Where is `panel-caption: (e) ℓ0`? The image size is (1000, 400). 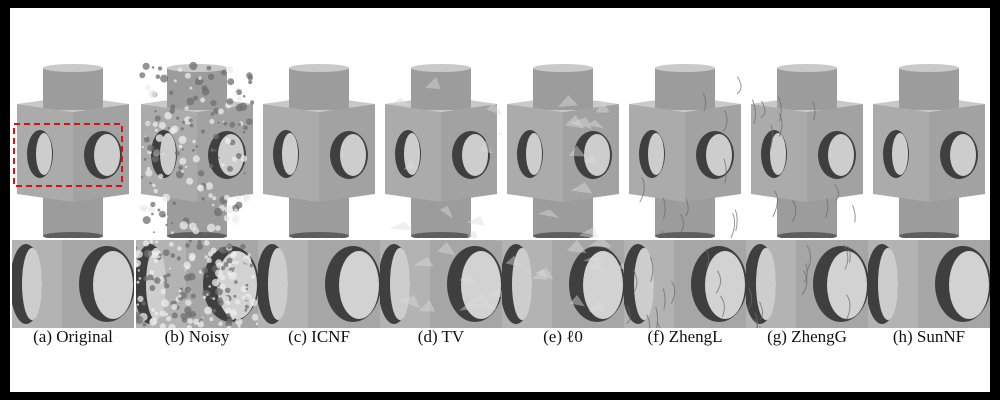 panel-caption: (e) ℓ0 is located at coordinates (563, 336).